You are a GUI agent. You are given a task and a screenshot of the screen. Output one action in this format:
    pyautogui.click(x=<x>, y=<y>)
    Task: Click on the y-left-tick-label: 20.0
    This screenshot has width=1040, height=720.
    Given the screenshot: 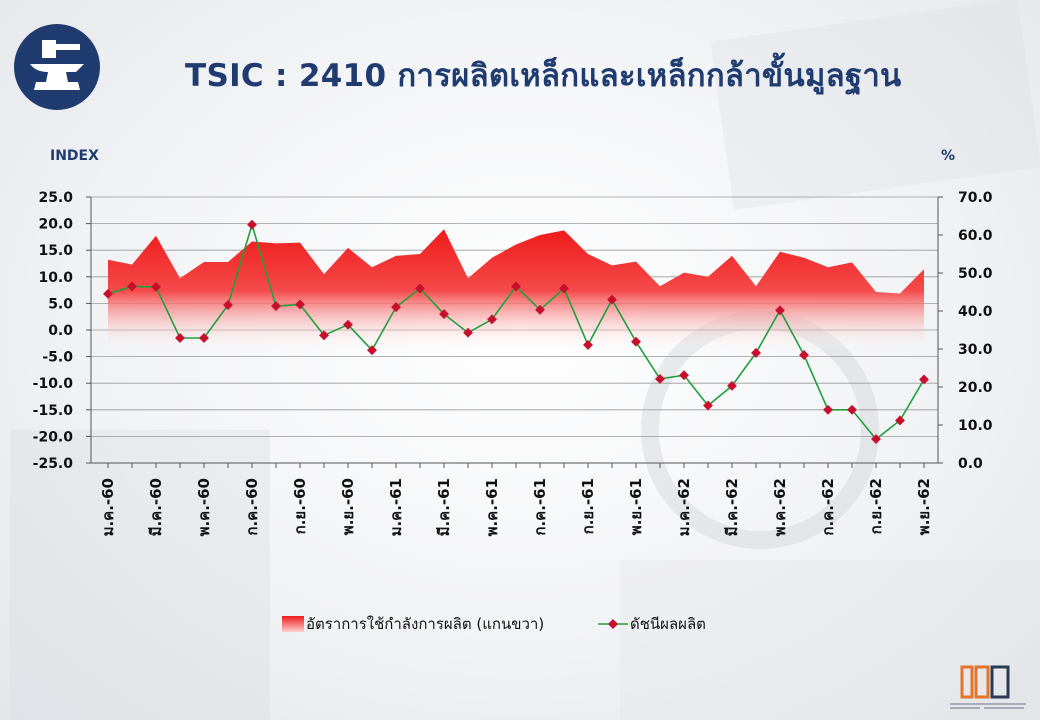 What is the action you would take?
    pyautogui.click(x=55, y=225)
    